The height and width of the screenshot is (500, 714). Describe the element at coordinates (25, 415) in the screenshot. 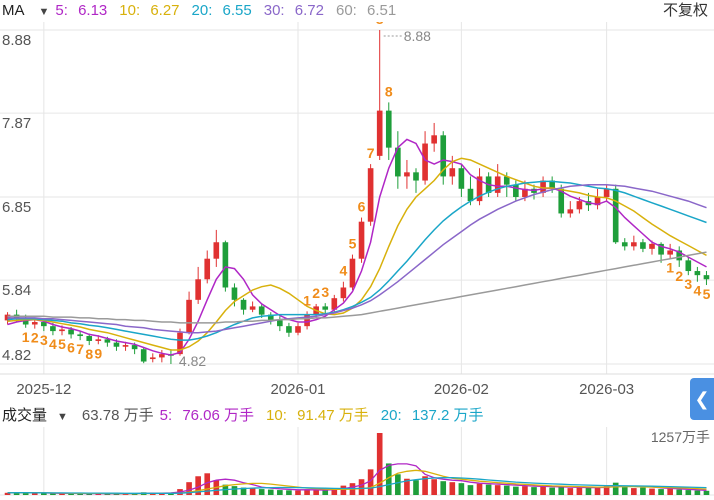

I see `volume-selector-label: 成交量` at that location.